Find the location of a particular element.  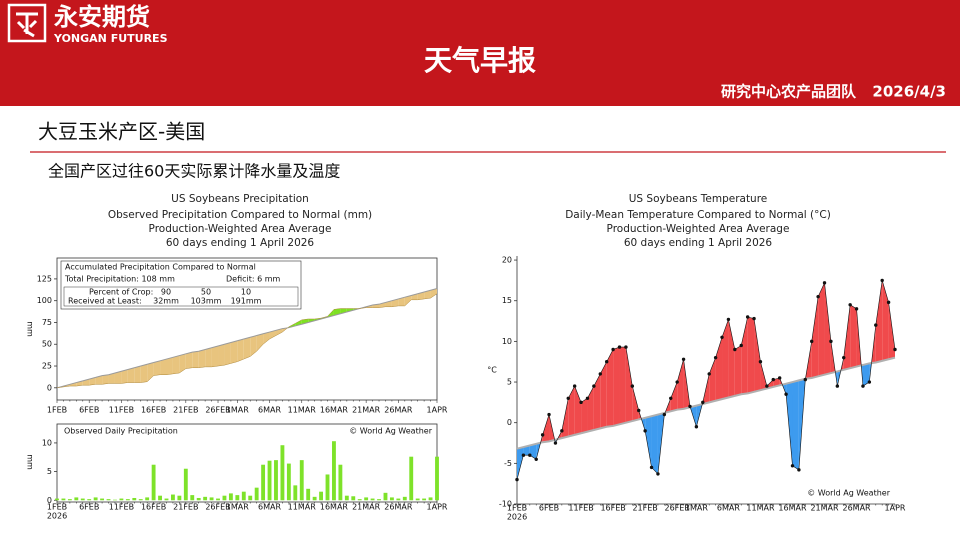

chart-subtitle: 60 days ending 1 April 2026 is located at coordinates (698, 243).